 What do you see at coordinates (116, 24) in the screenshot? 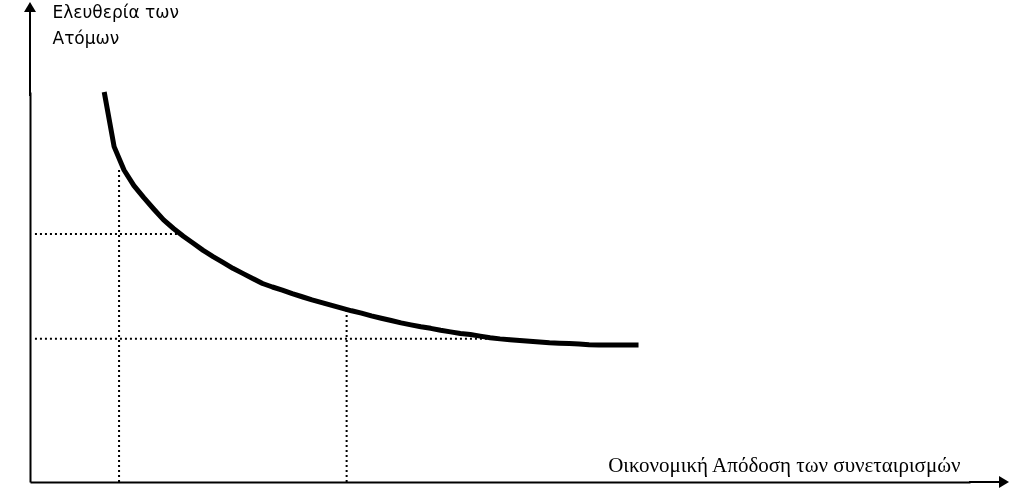
I see `y-axis-title: Ελευθερία των Ατόμων` at bounding box center [116, 24].